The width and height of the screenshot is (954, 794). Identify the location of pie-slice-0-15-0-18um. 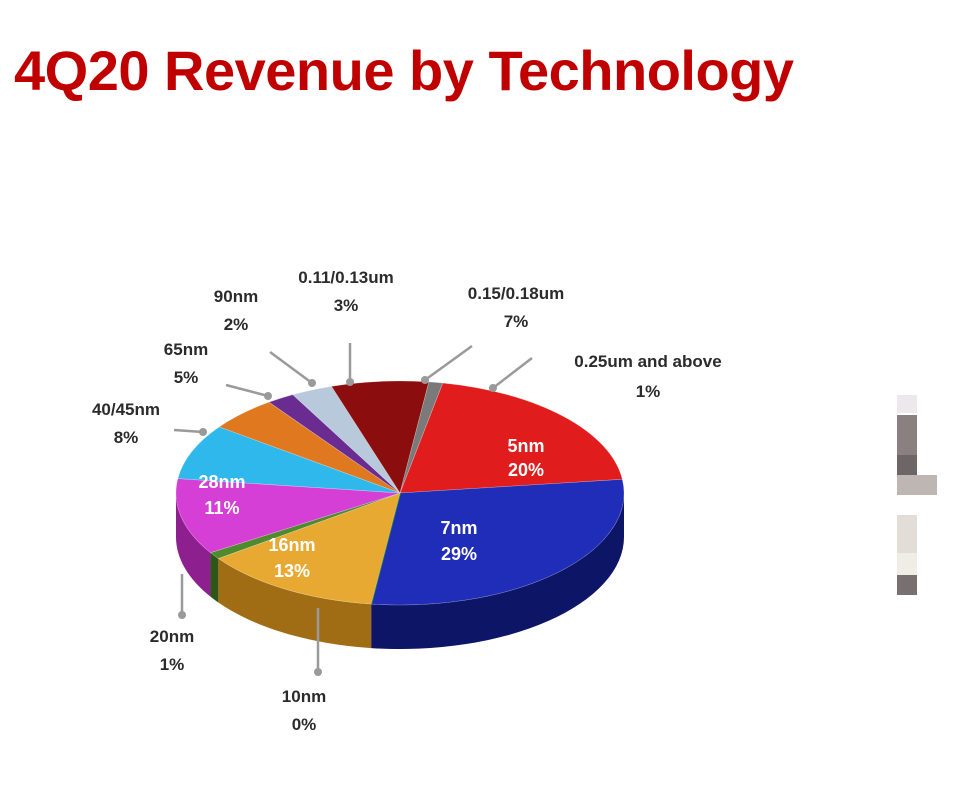
(380, 437).